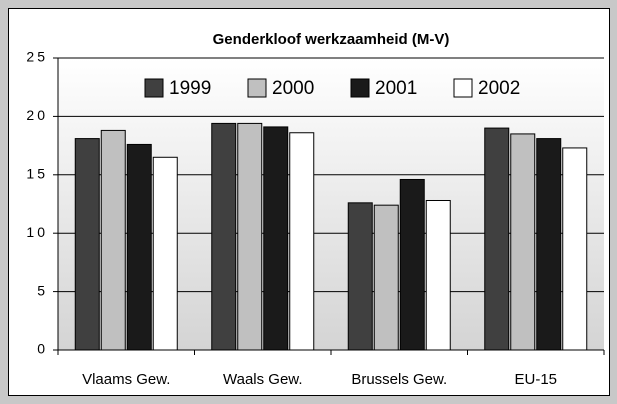 The height and width of the screenshot is (404, 617). Describe the element at coordinates (535, 379) in the screenshot. I see `x-tick-label: EU-15` at that location.